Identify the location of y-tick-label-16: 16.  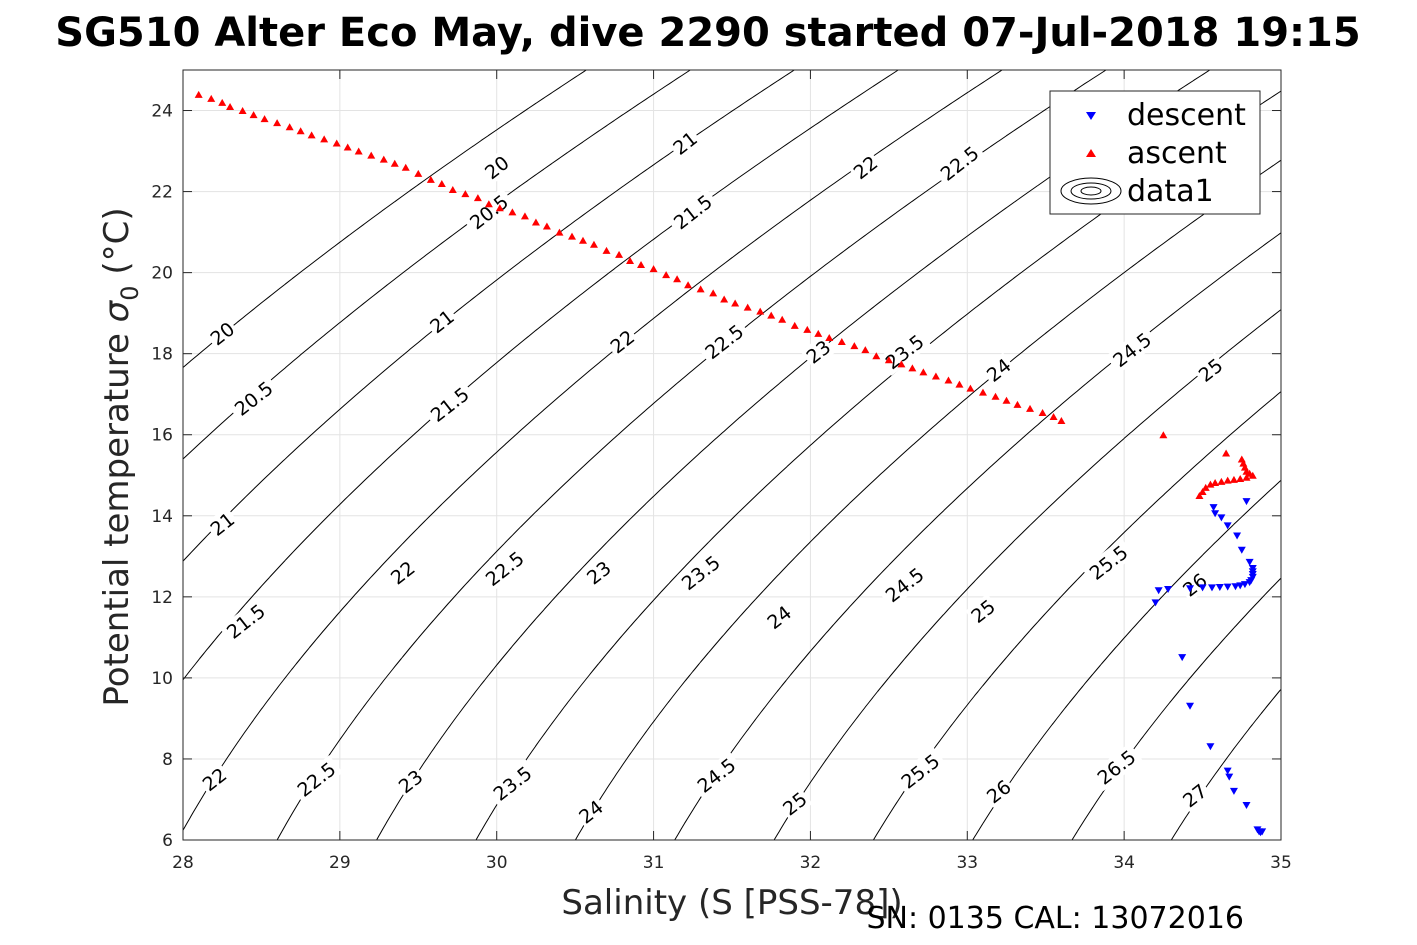
(162, 436).